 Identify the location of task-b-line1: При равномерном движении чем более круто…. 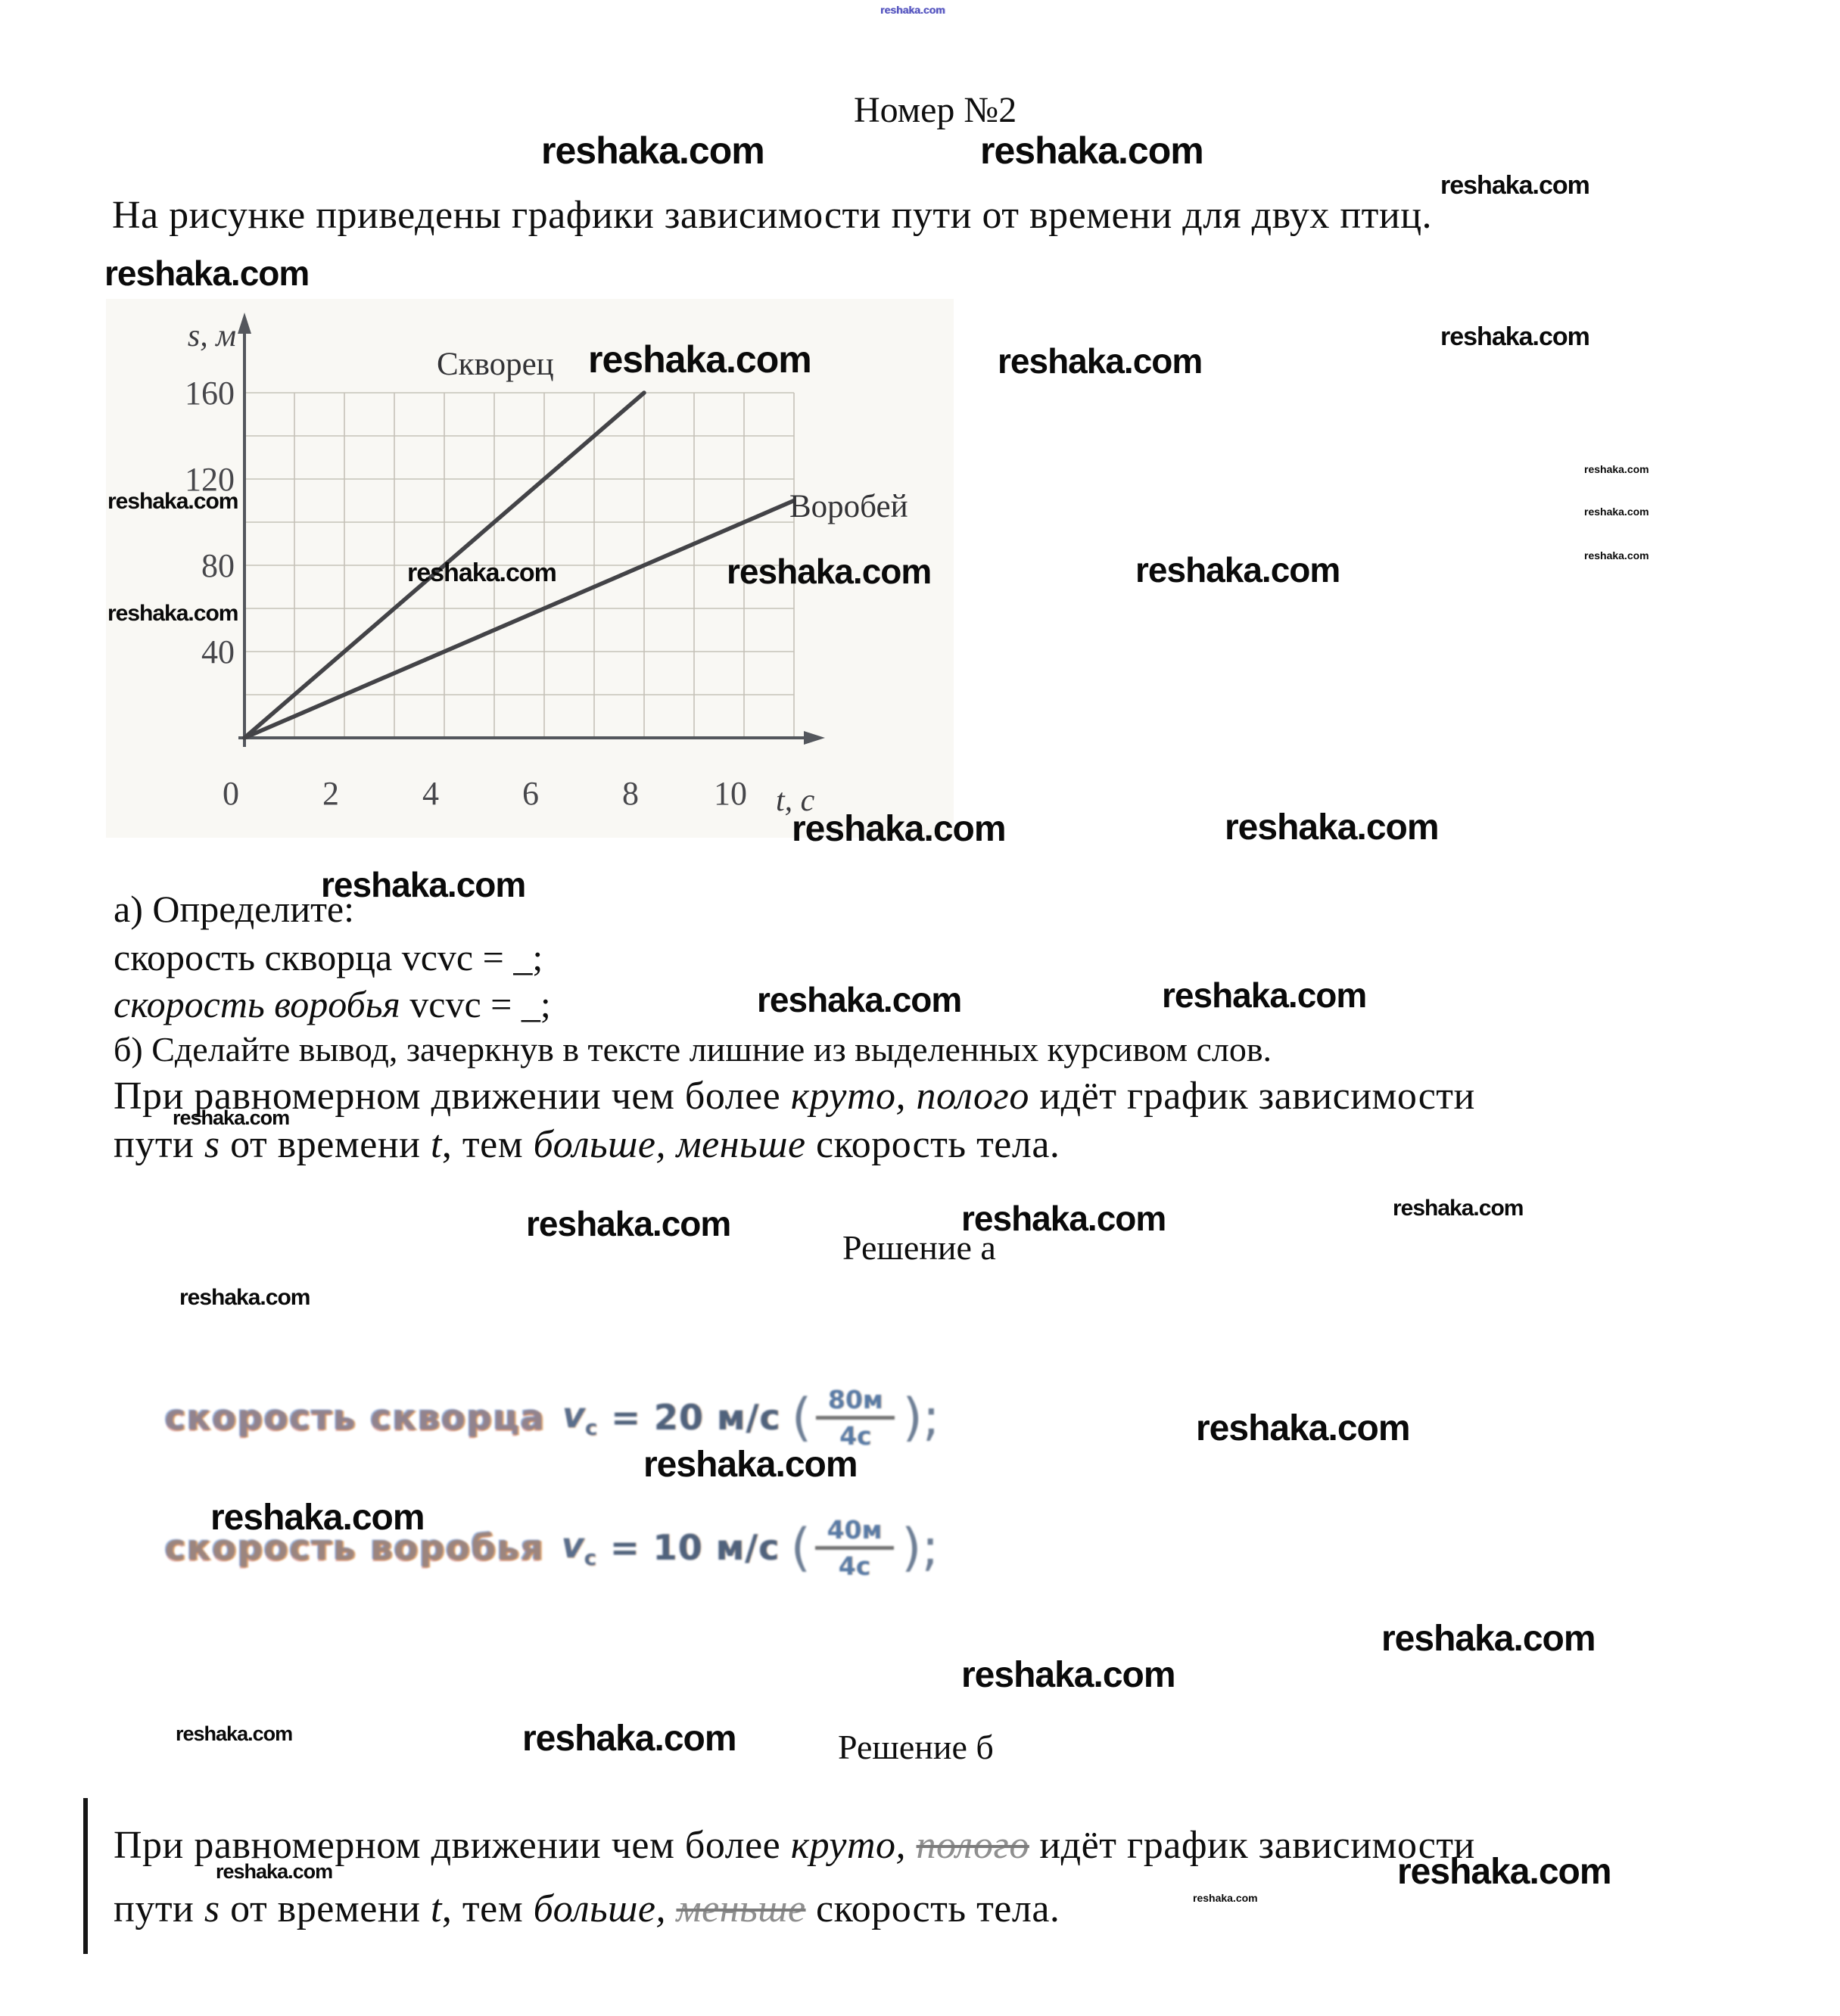
(795, 1096).